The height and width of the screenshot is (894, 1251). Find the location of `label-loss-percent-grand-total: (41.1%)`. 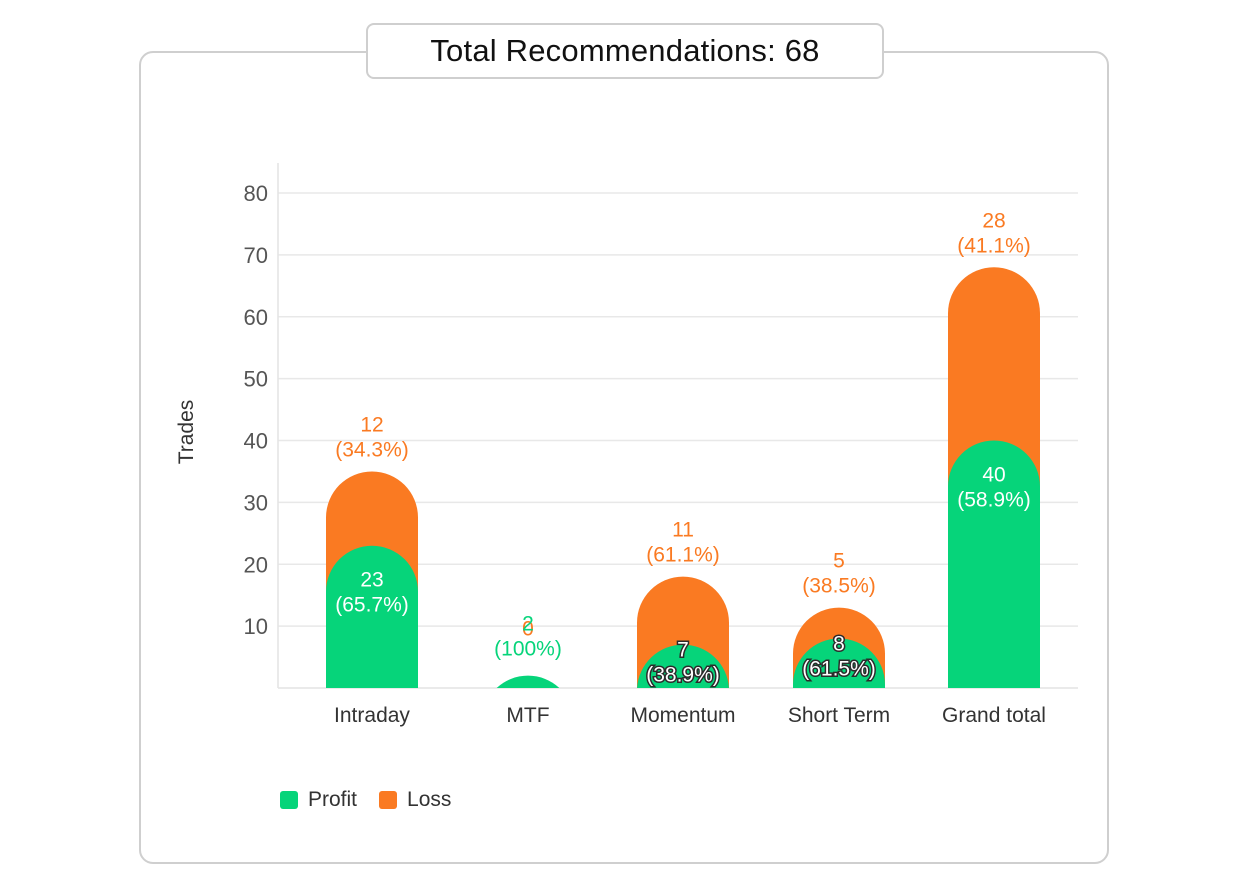

label-loss-percent-grand-total: (41.1%) is located at coordinates (994, 245).